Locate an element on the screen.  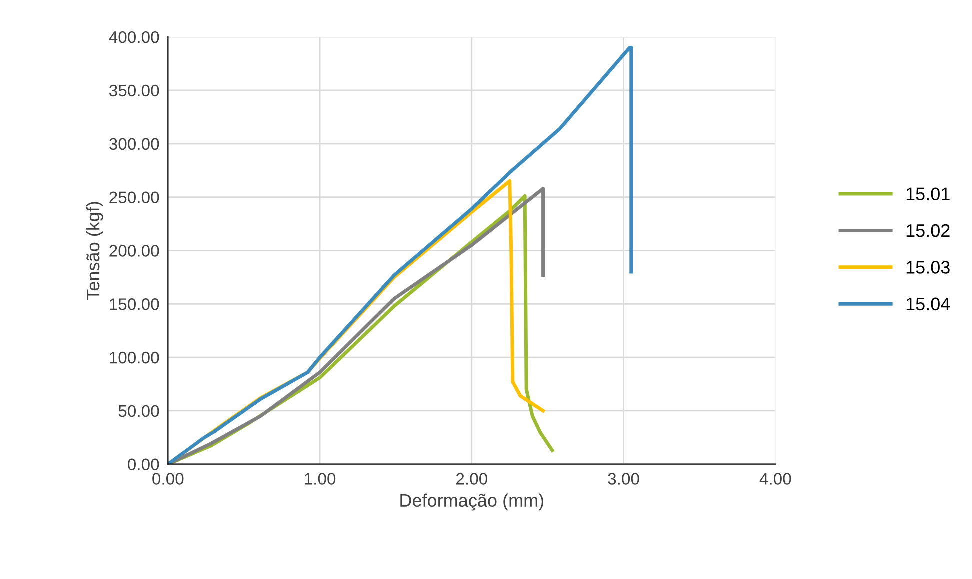
y-axis-title: Tensão (kgf) is located at coordinates (95, 251).